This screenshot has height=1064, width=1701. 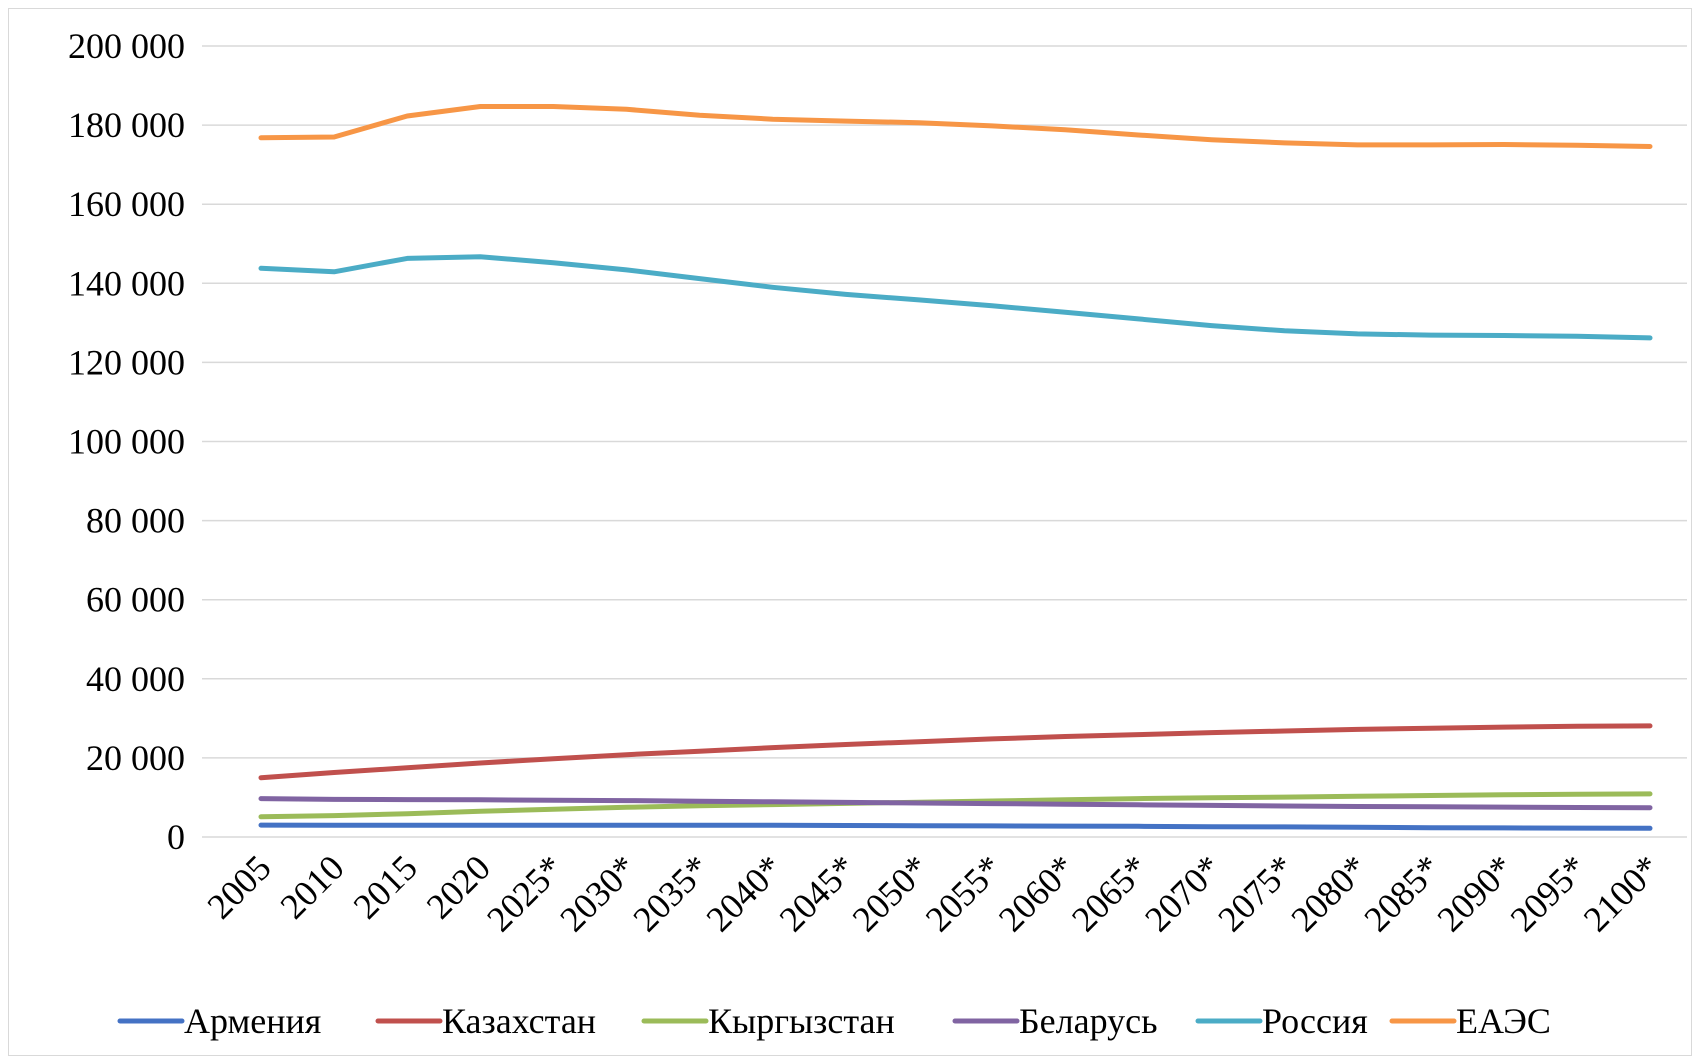 I want to click on x-tick-label: 2005, so click(x=238, y=886).